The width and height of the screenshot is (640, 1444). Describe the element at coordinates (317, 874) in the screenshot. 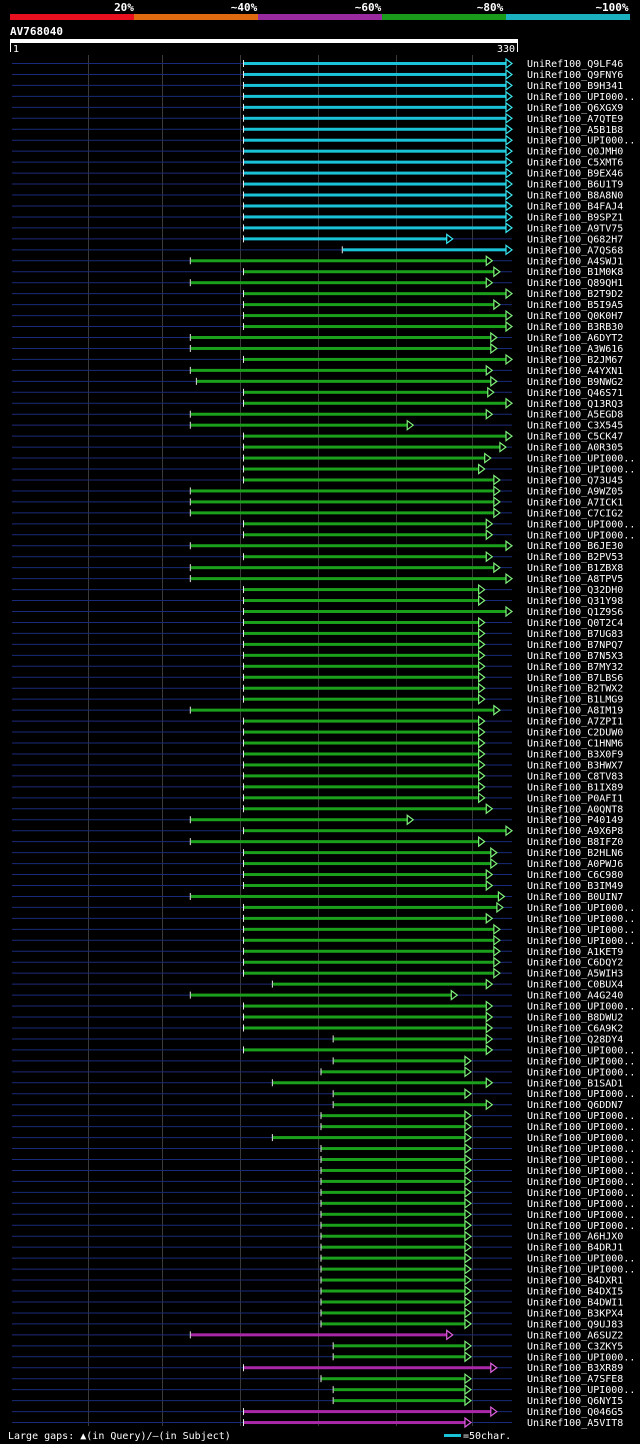

I see `hit-row: UniRef100_C6C980` at that location.